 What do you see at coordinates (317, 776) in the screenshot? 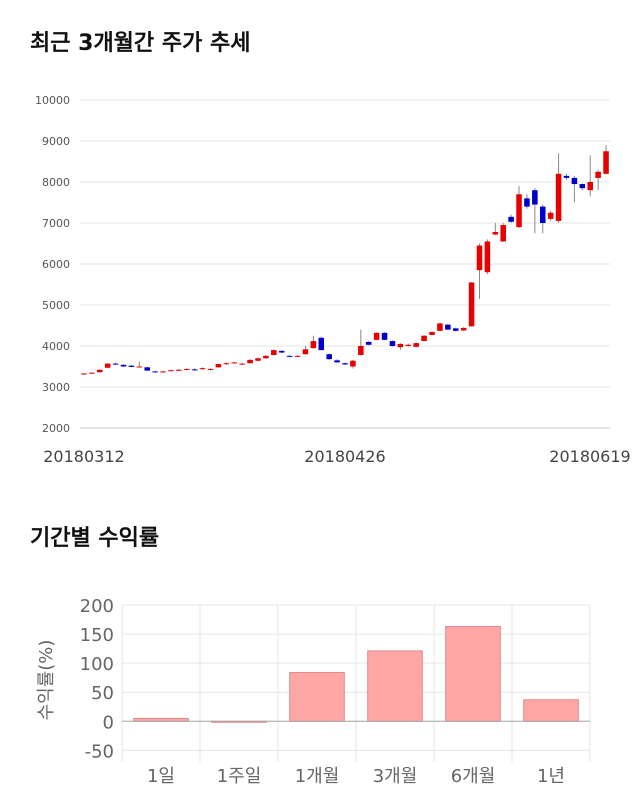
I see `x-tick-label: 1개월` at bounding box center [317, 776].